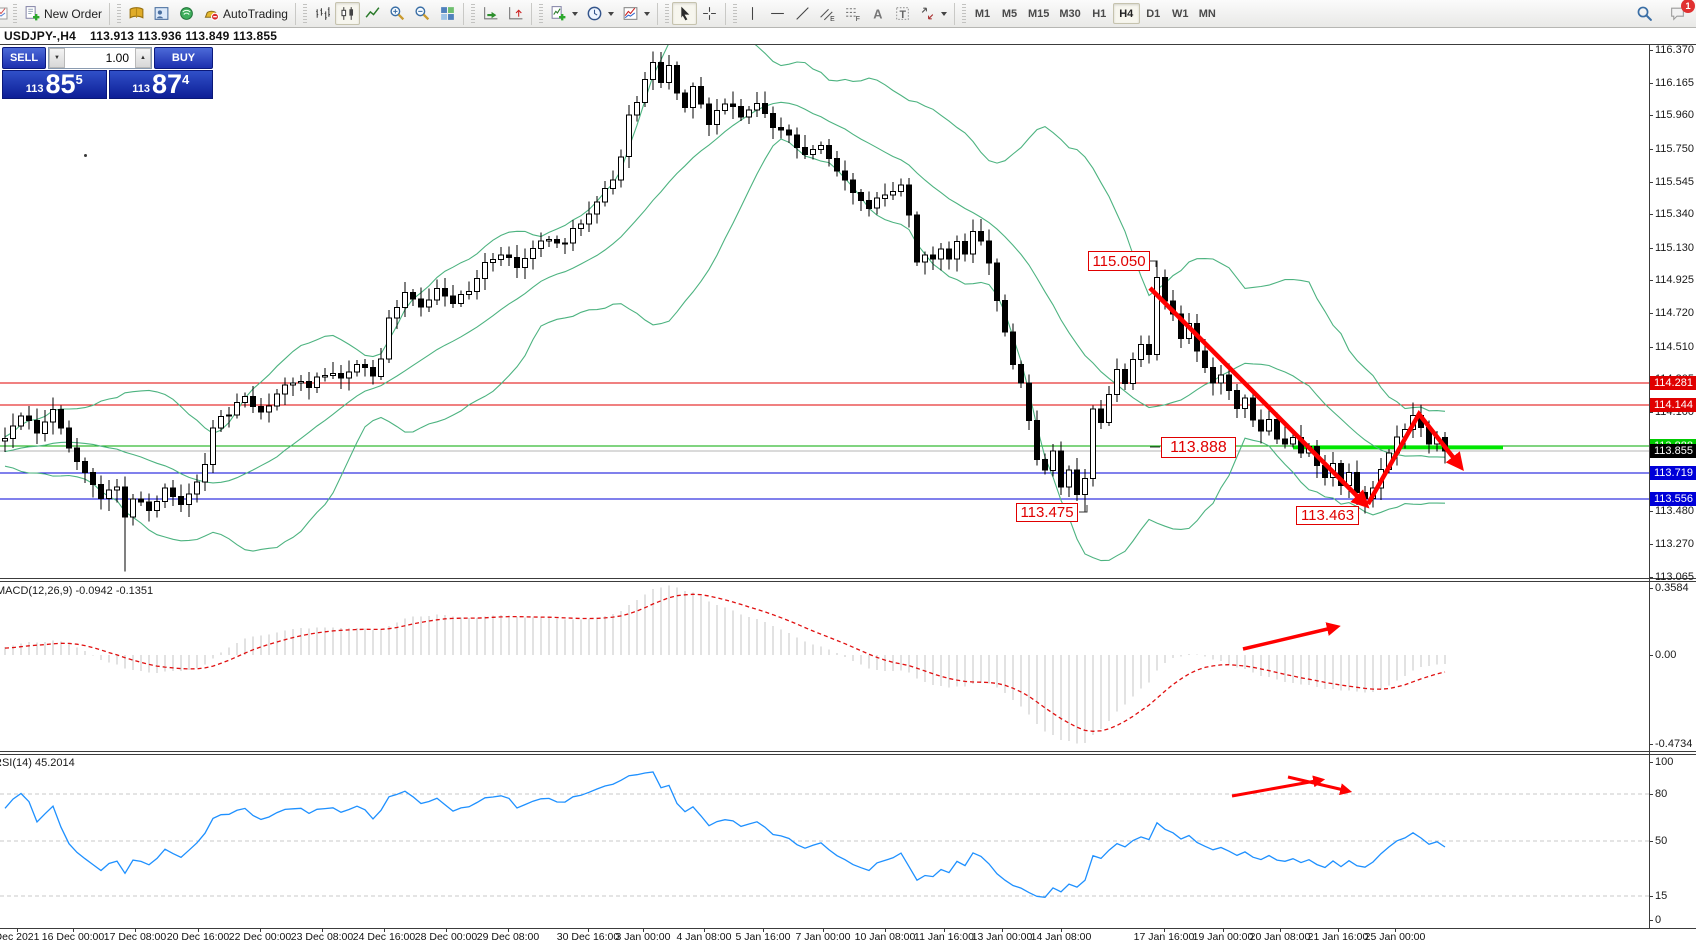 The height and width of the screenshot is (945, 1696). Describe the element at coordinates (1198, 447) in the screenshot. I see `price-annotation-label: 113.888` at that location.